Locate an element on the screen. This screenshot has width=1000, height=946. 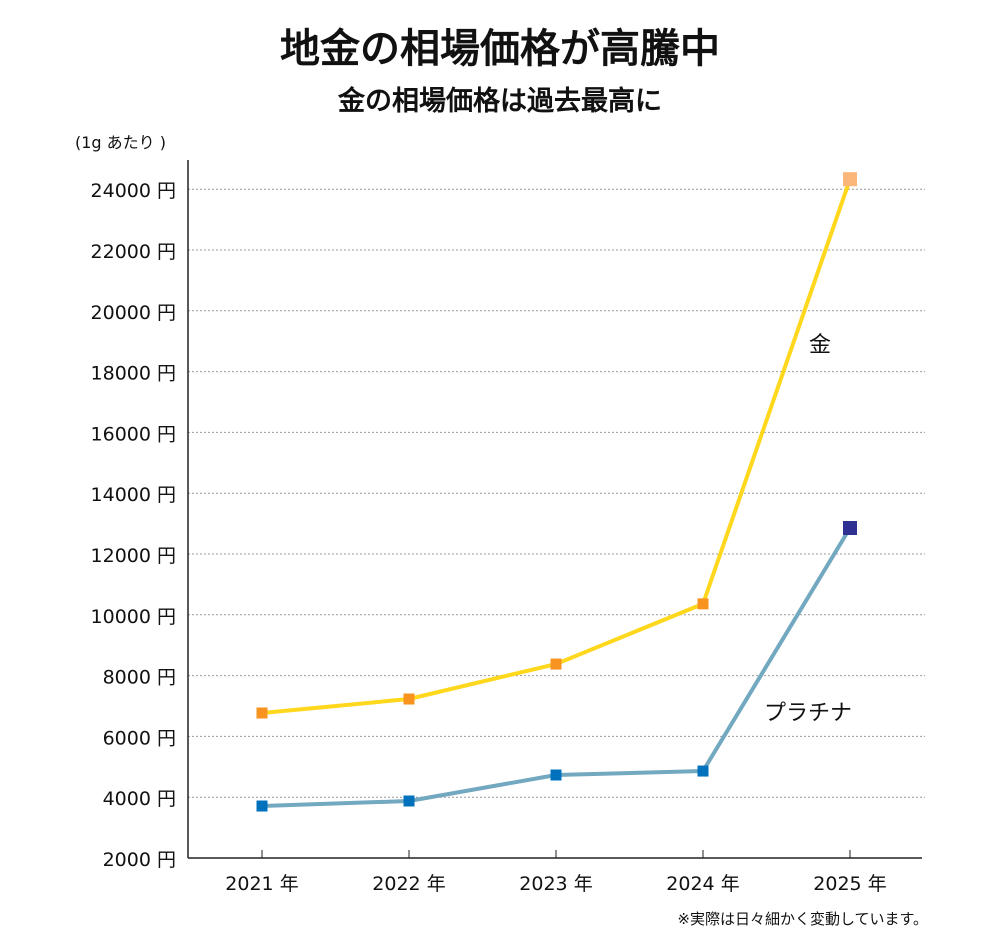
chart-subtitle: 金の相場価格は過去最高に is located at coordinates (499, 101).